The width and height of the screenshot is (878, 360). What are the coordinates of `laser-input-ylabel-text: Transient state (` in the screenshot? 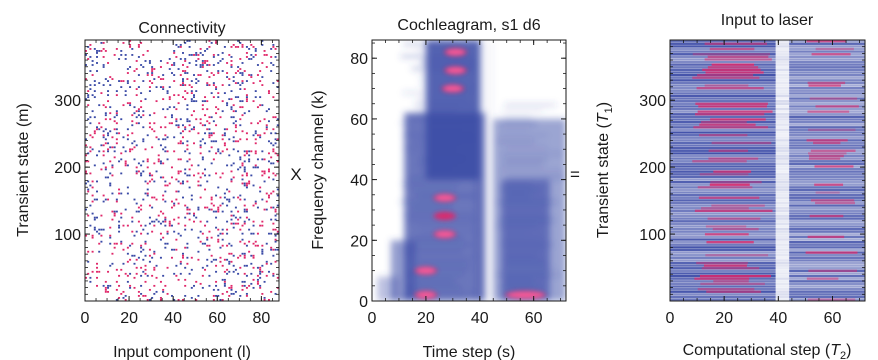 It's located at (603, 180).